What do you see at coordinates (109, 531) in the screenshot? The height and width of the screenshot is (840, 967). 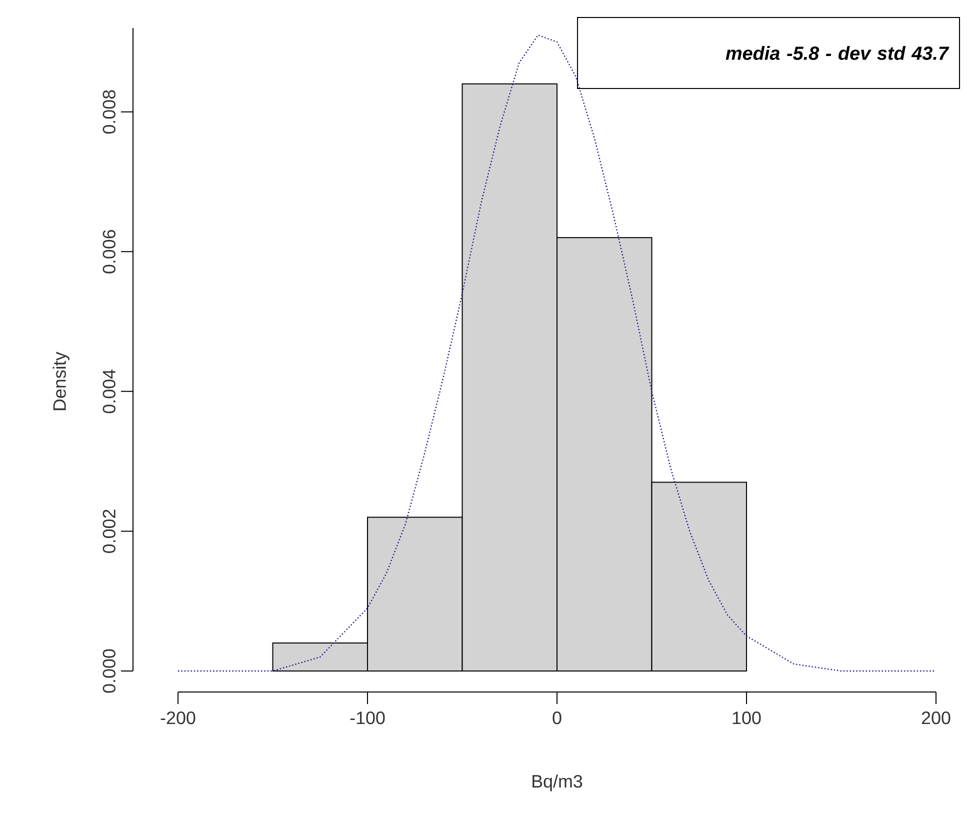 I see `y-tick-label: 0.002` at bounding box center [109, 531].